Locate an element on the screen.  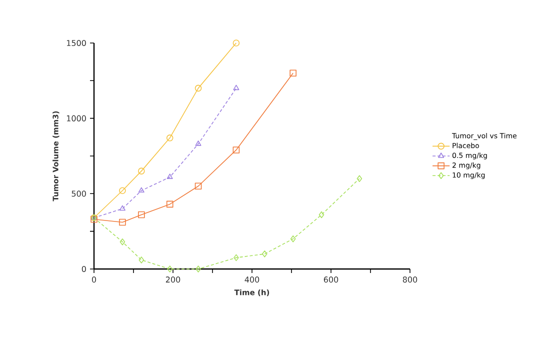
x-tick-label: 0 is located at coordinates (94, 279).